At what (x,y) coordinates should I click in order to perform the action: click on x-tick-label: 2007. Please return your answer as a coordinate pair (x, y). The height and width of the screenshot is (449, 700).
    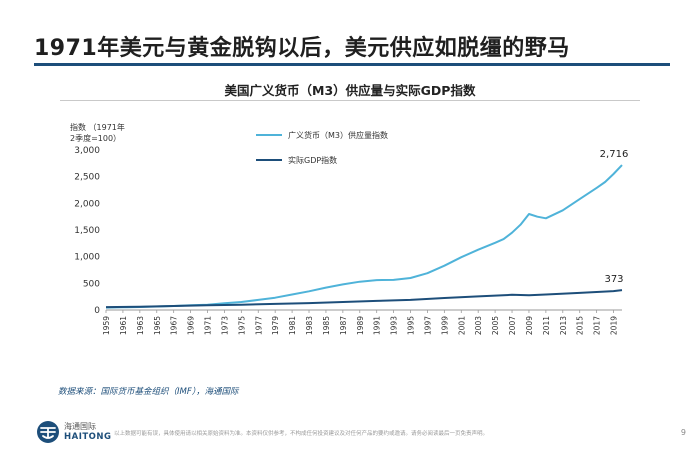
    Looking at the image, I should click on (512, 325).